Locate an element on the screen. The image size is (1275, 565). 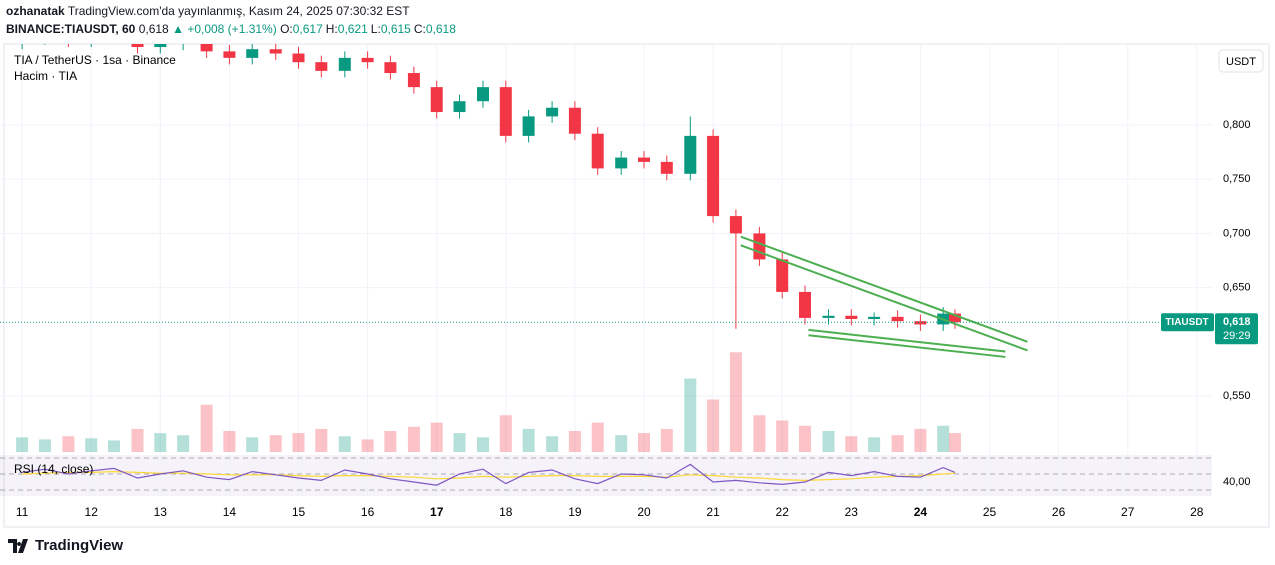
ohlc-value: 0,621 is located at coordinates (352, 29).